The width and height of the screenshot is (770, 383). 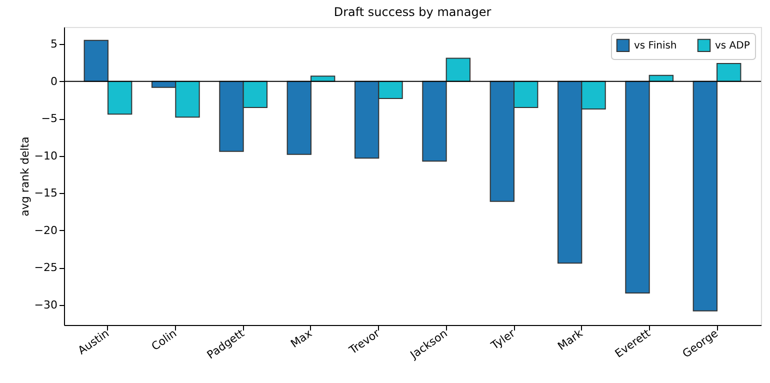 What do you see at coordinates (25, 176) in the screenshot?
I see `y-axis-title: avg rank delta` at bounding box center [25, 176].